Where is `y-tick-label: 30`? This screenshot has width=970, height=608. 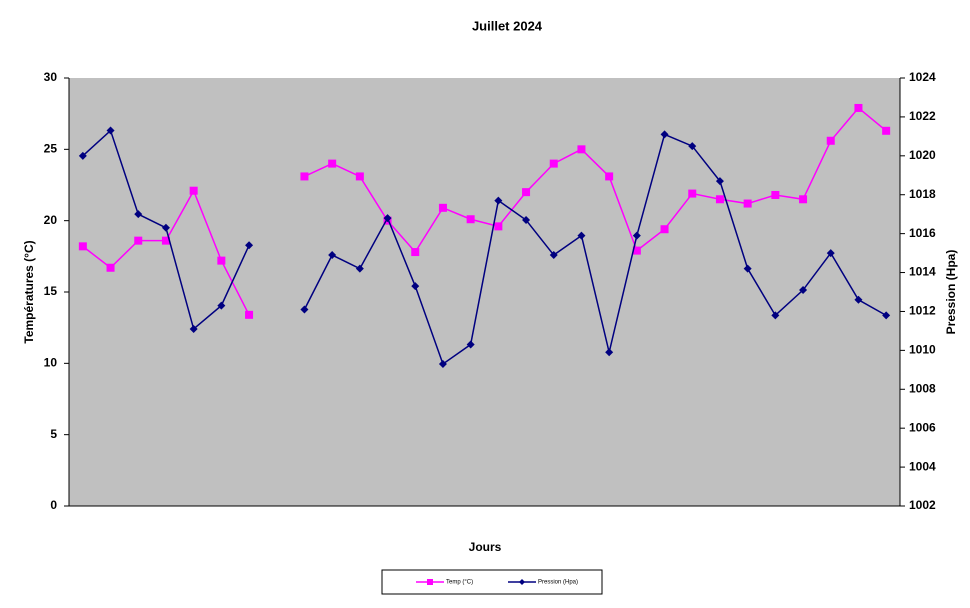 y-tick-label: 30 is located at coordinates (51, 77).